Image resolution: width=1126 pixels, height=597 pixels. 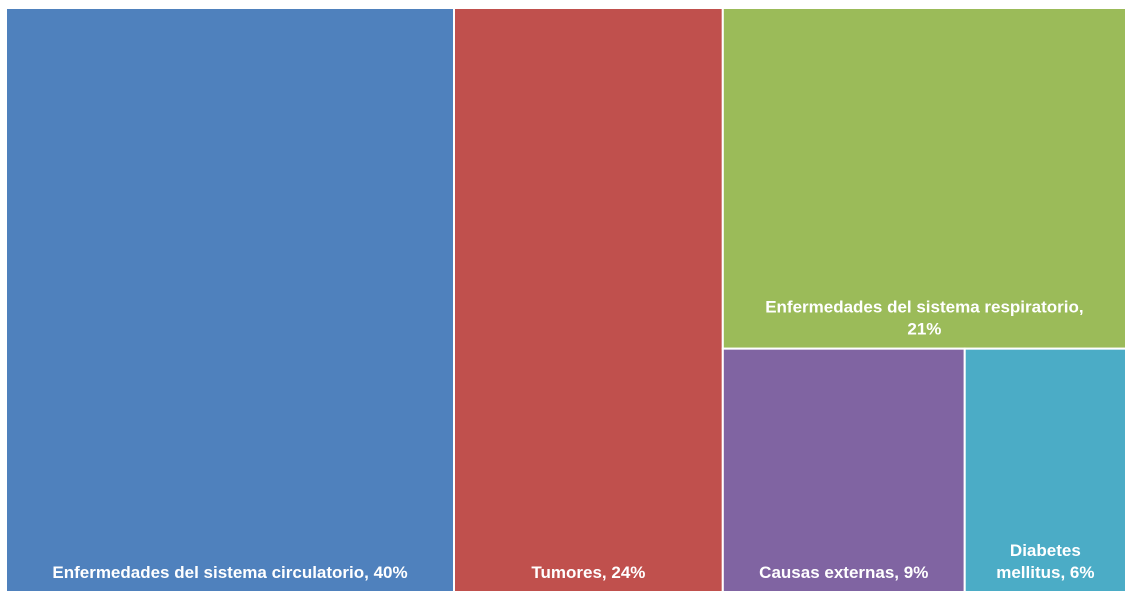 I want to click on treemap-rect-diabetes-mellitus, so click(x=1044, y=470).